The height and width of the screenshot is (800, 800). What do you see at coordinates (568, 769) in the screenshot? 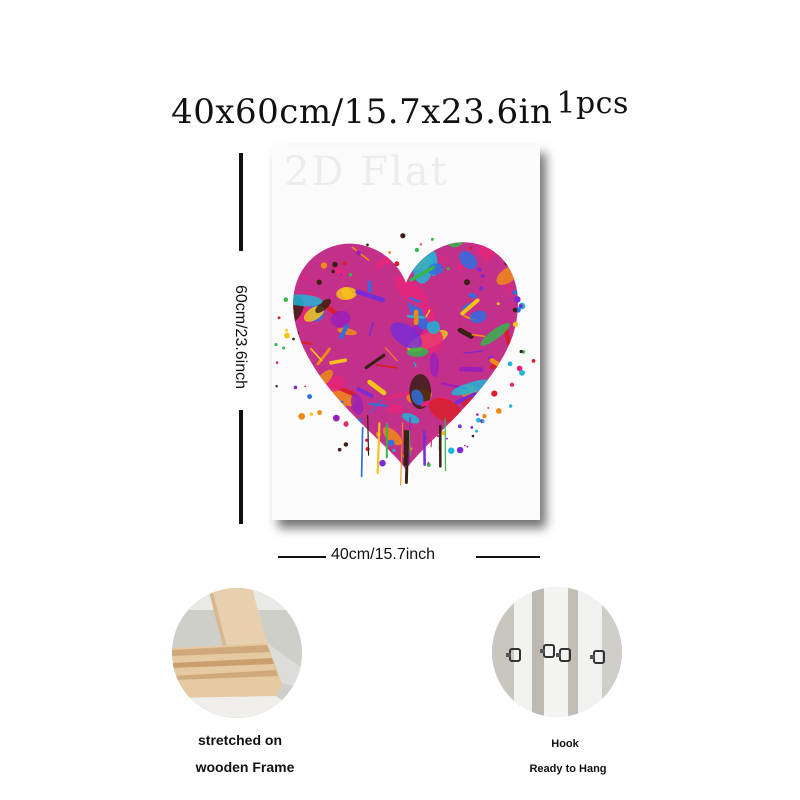
I see `hook-caption-line2: Ready to Hang` at bounding box center [568, 769].